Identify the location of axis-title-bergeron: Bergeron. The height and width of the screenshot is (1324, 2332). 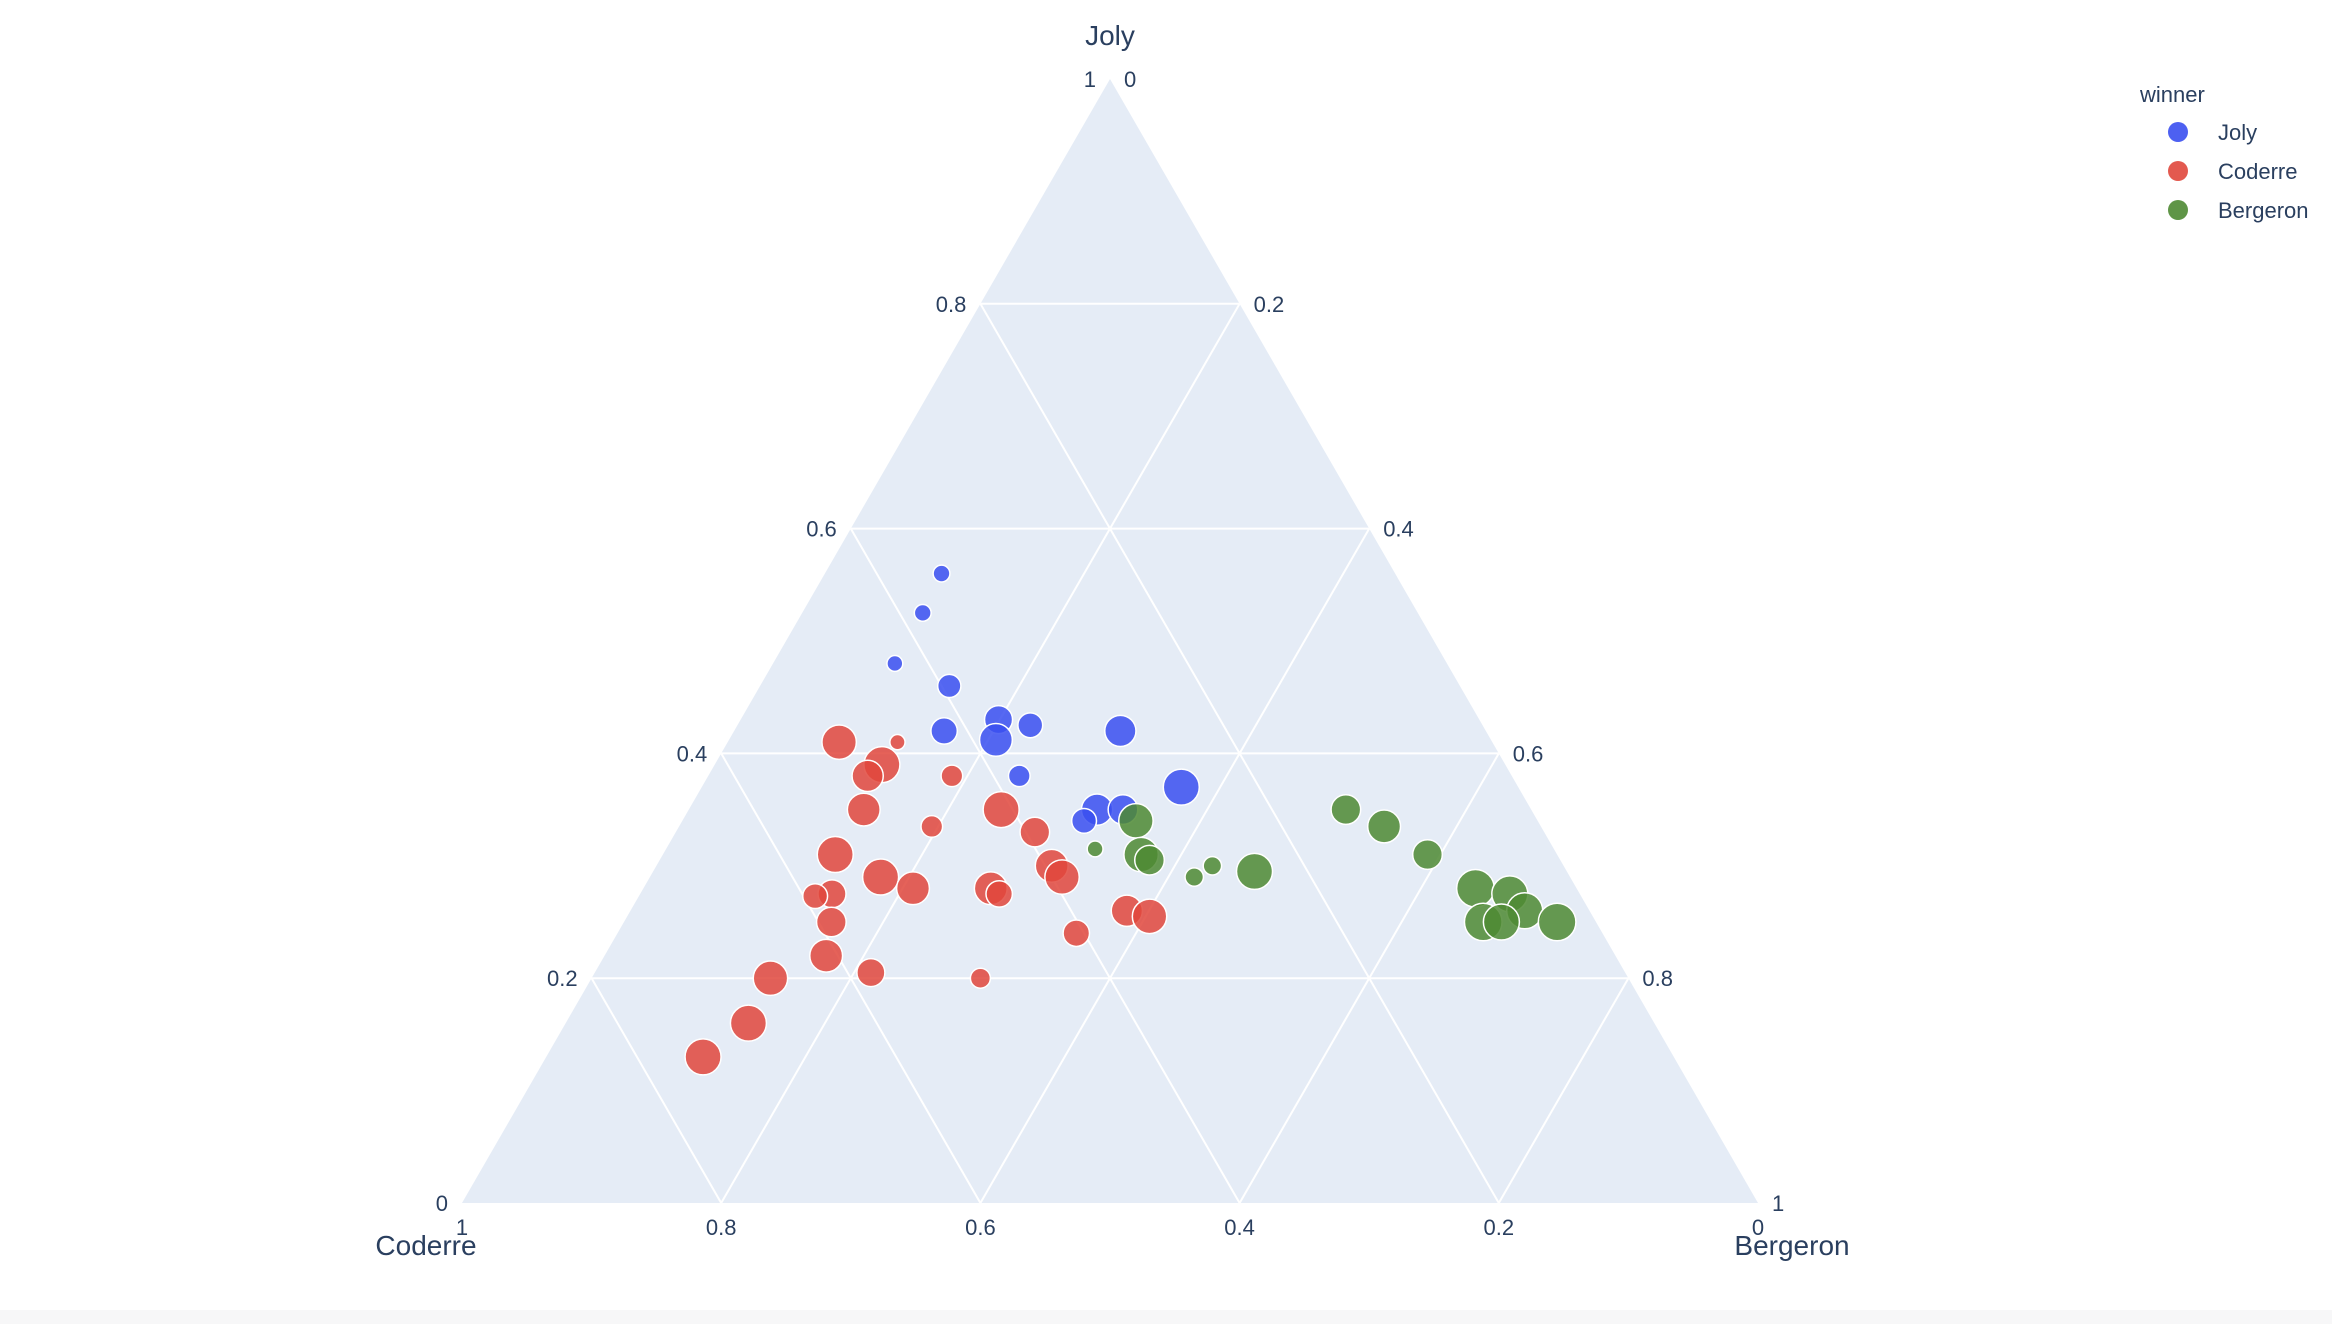
(1791, 1245).